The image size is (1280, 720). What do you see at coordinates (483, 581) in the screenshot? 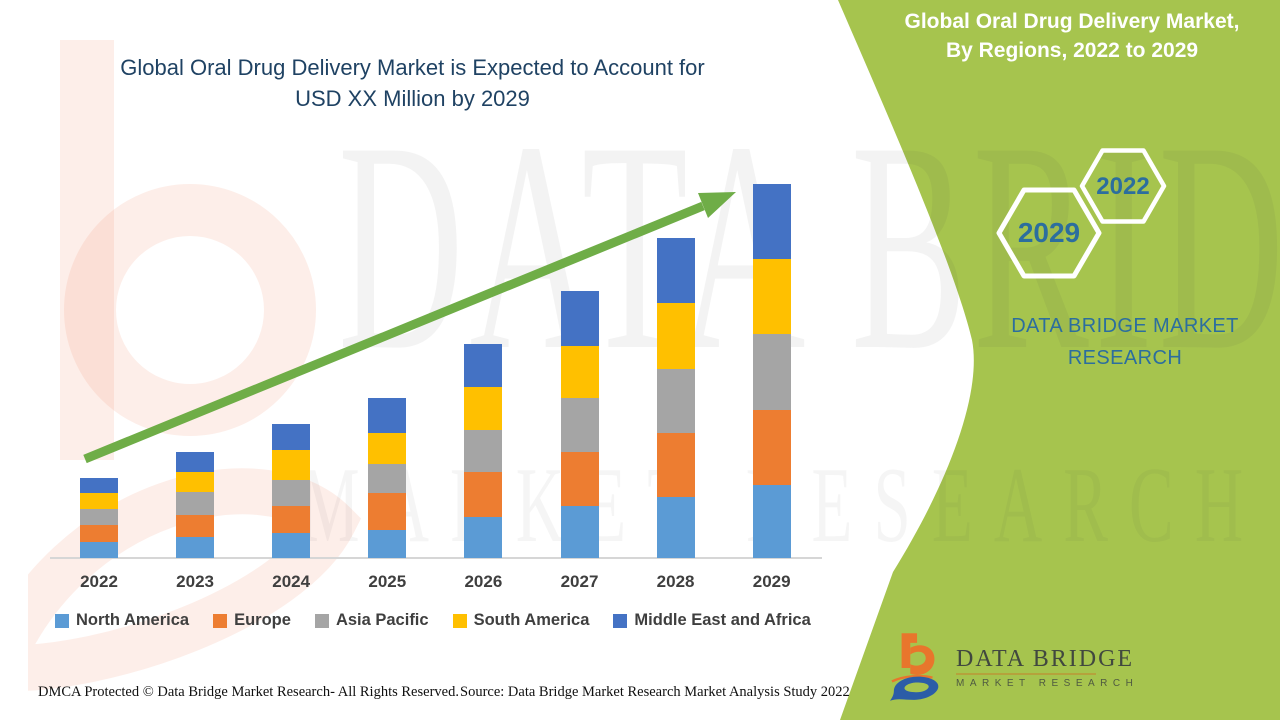
I see `x-axis-label-2026: 2026` at bounding box center [483, 581].